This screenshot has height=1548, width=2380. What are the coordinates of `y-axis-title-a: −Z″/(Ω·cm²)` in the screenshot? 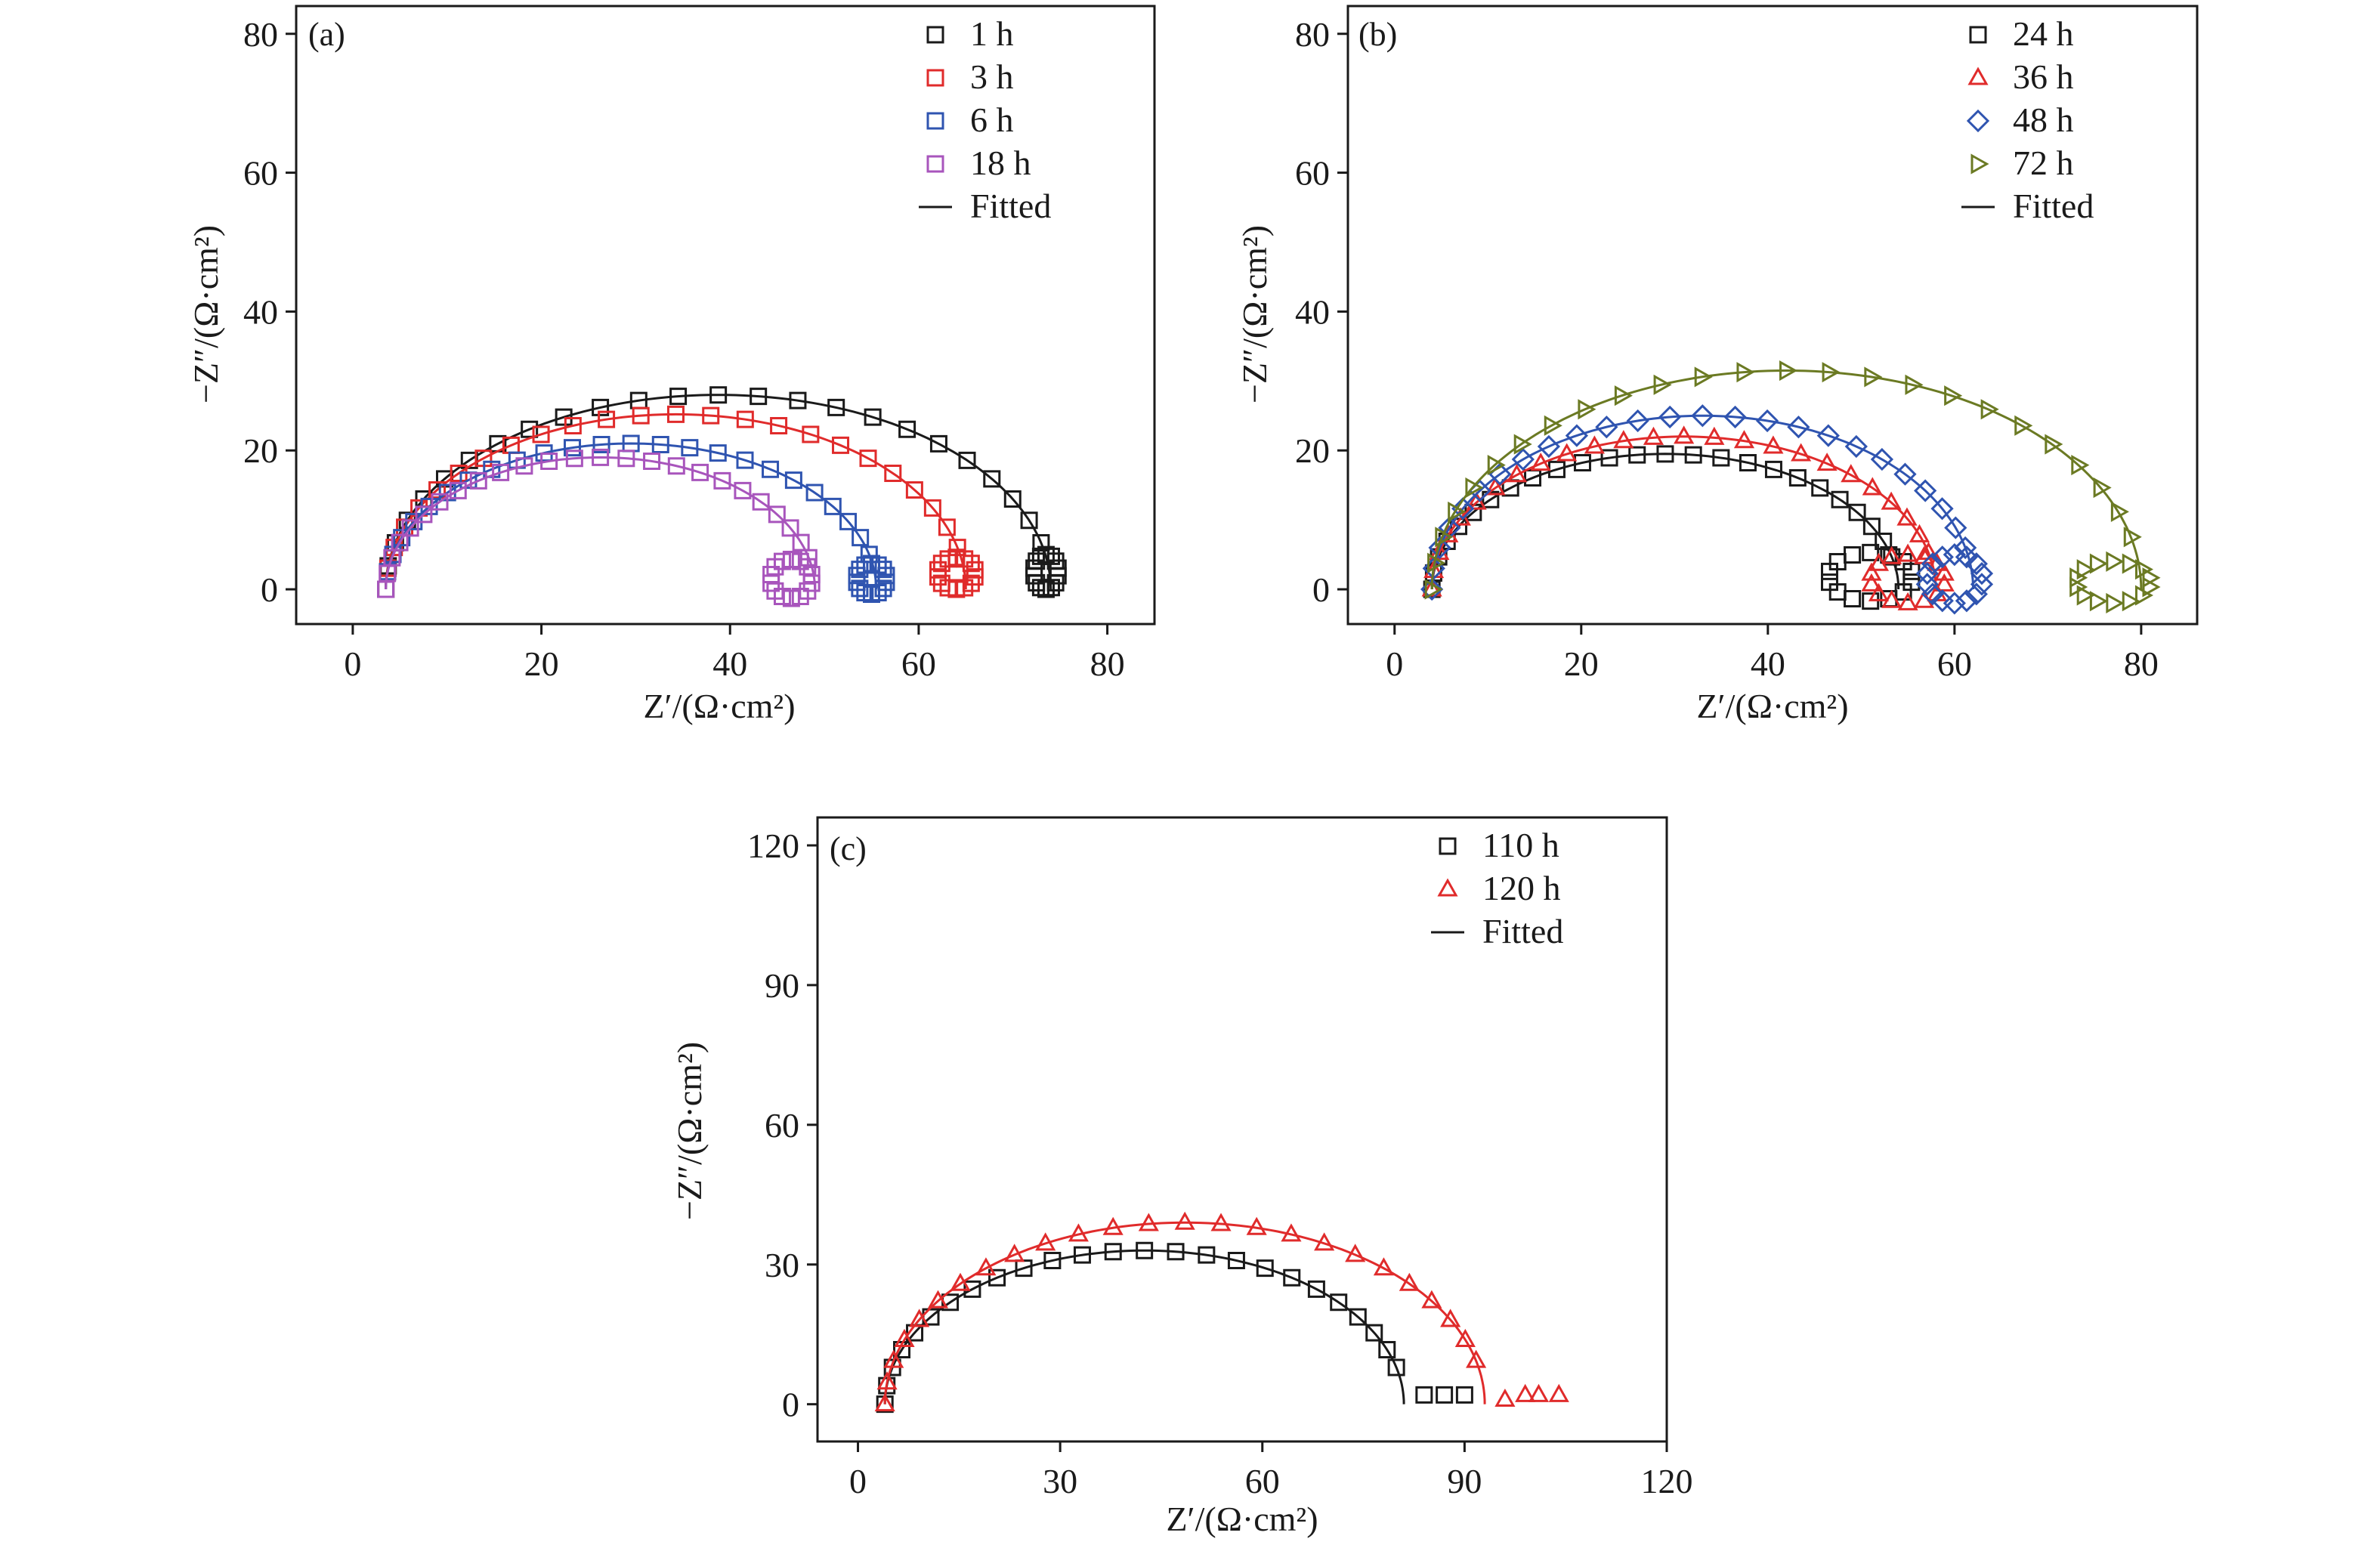 It's located at (206, 314).